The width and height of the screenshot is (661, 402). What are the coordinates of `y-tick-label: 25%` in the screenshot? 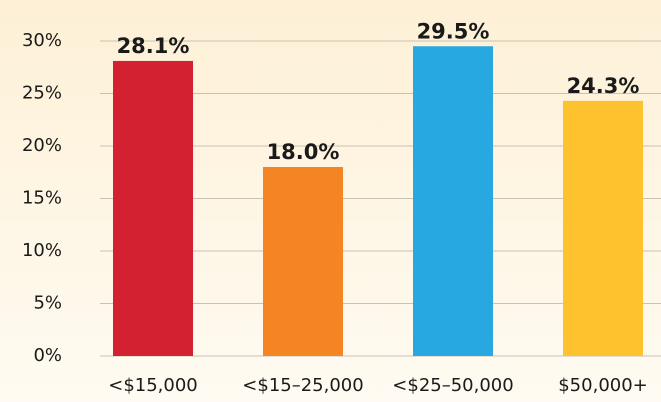 It's located at (42, 93).